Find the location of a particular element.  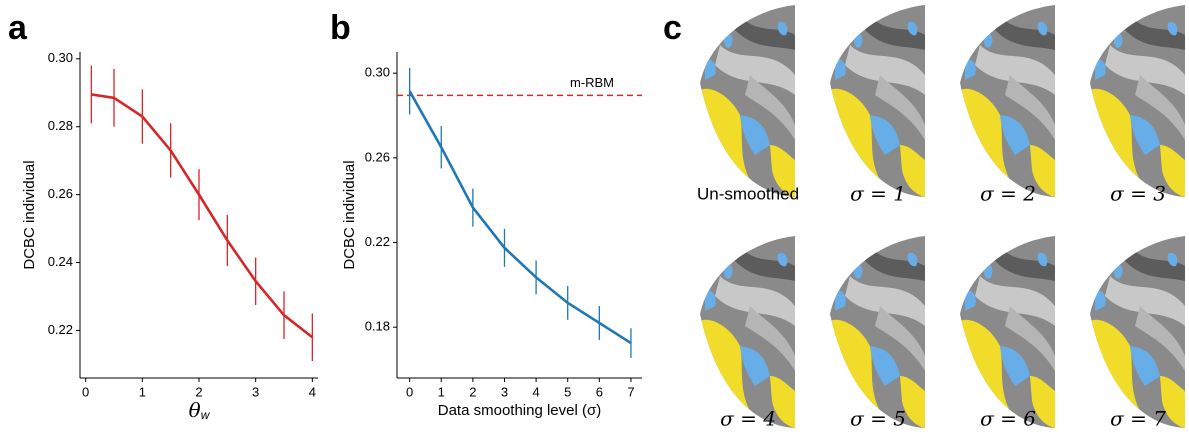

x-axis-label: θw is located at coordinates (200, 410).